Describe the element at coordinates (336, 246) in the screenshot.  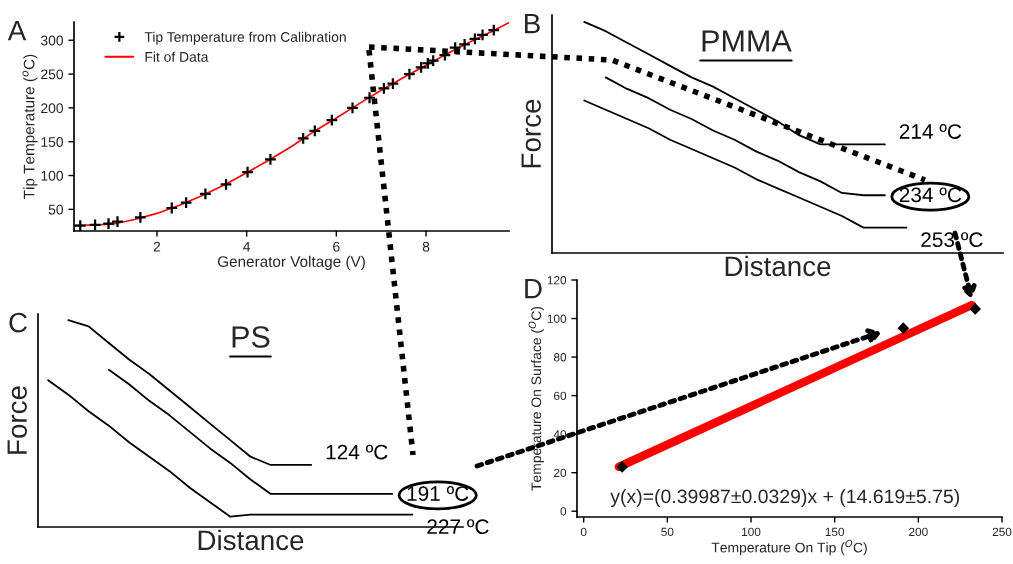
I see `x-tick-label: 6` at that location.